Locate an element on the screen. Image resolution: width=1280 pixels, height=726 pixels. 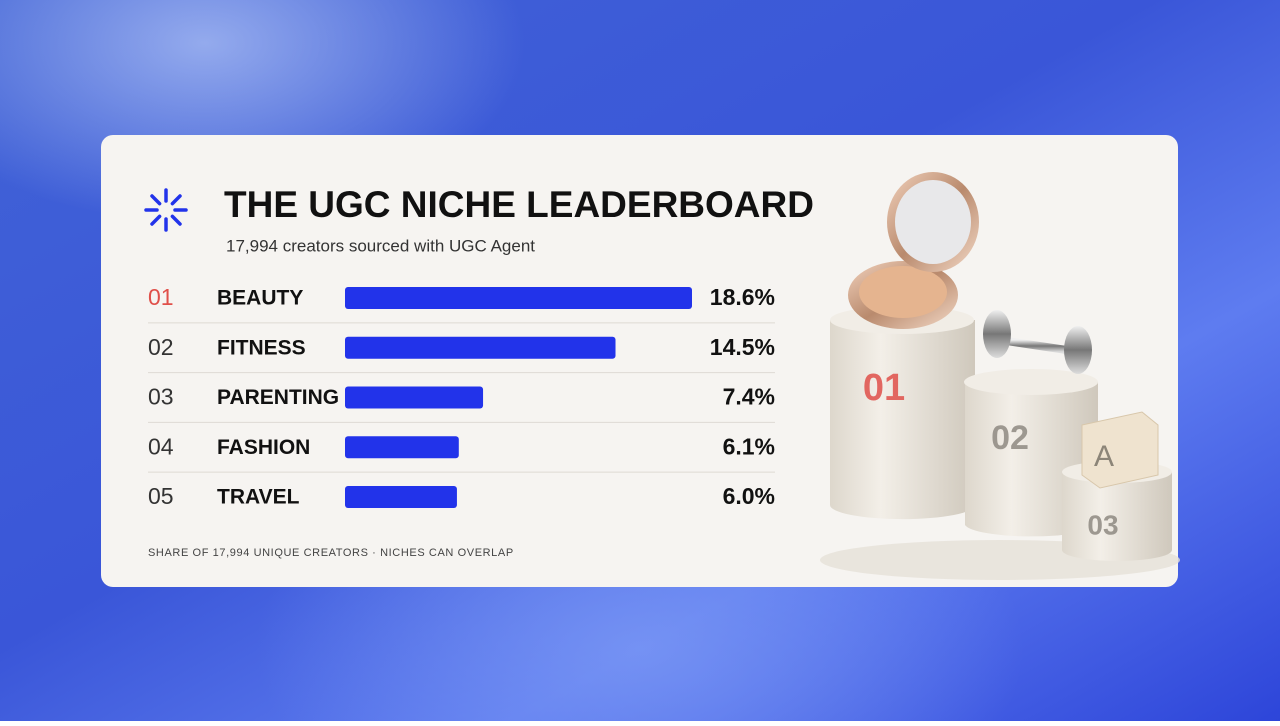
rank-label: 05 is located at coordinates (161, 496).